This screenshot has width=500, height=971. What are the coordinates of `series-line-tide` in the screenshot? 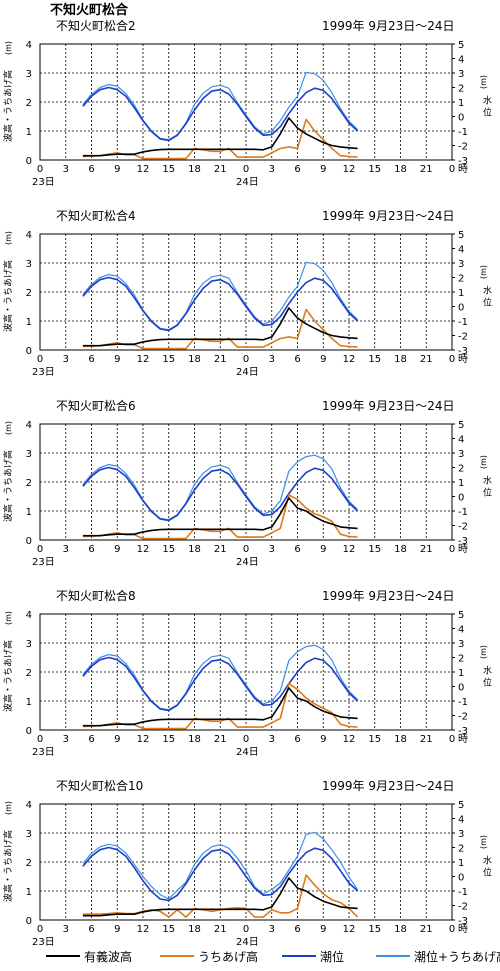 It's located at (220, 494).